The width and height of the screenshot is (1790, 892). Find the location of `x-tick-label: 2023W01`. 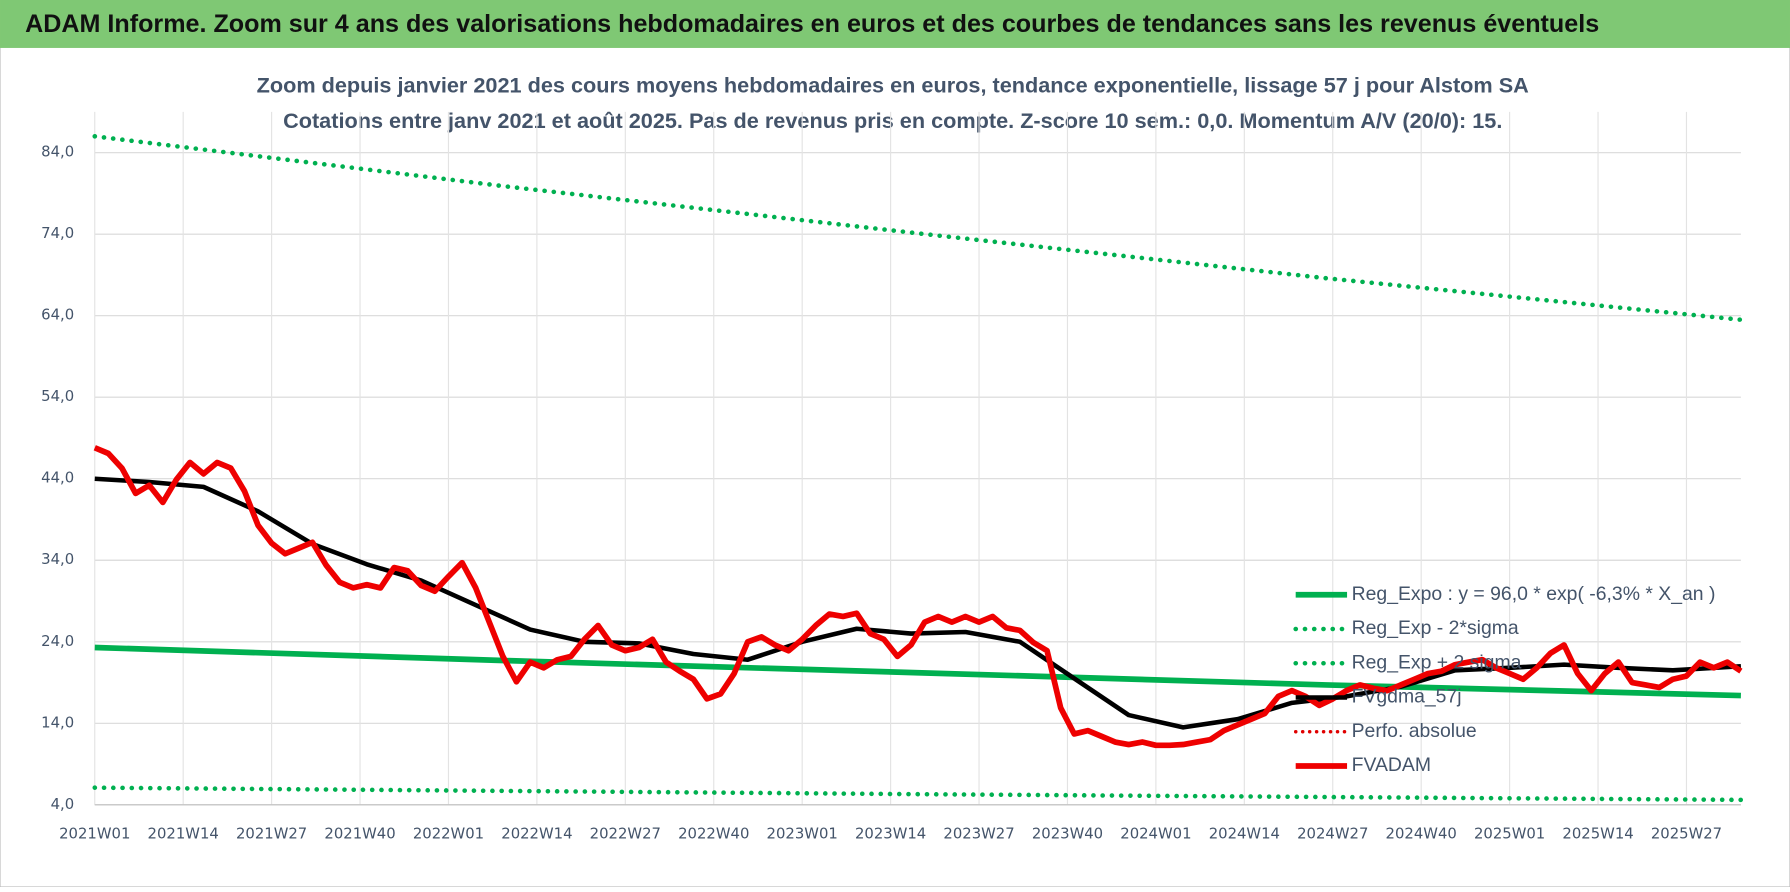

x-tick-label: 2023W01 is located at coordinates (802, 833).